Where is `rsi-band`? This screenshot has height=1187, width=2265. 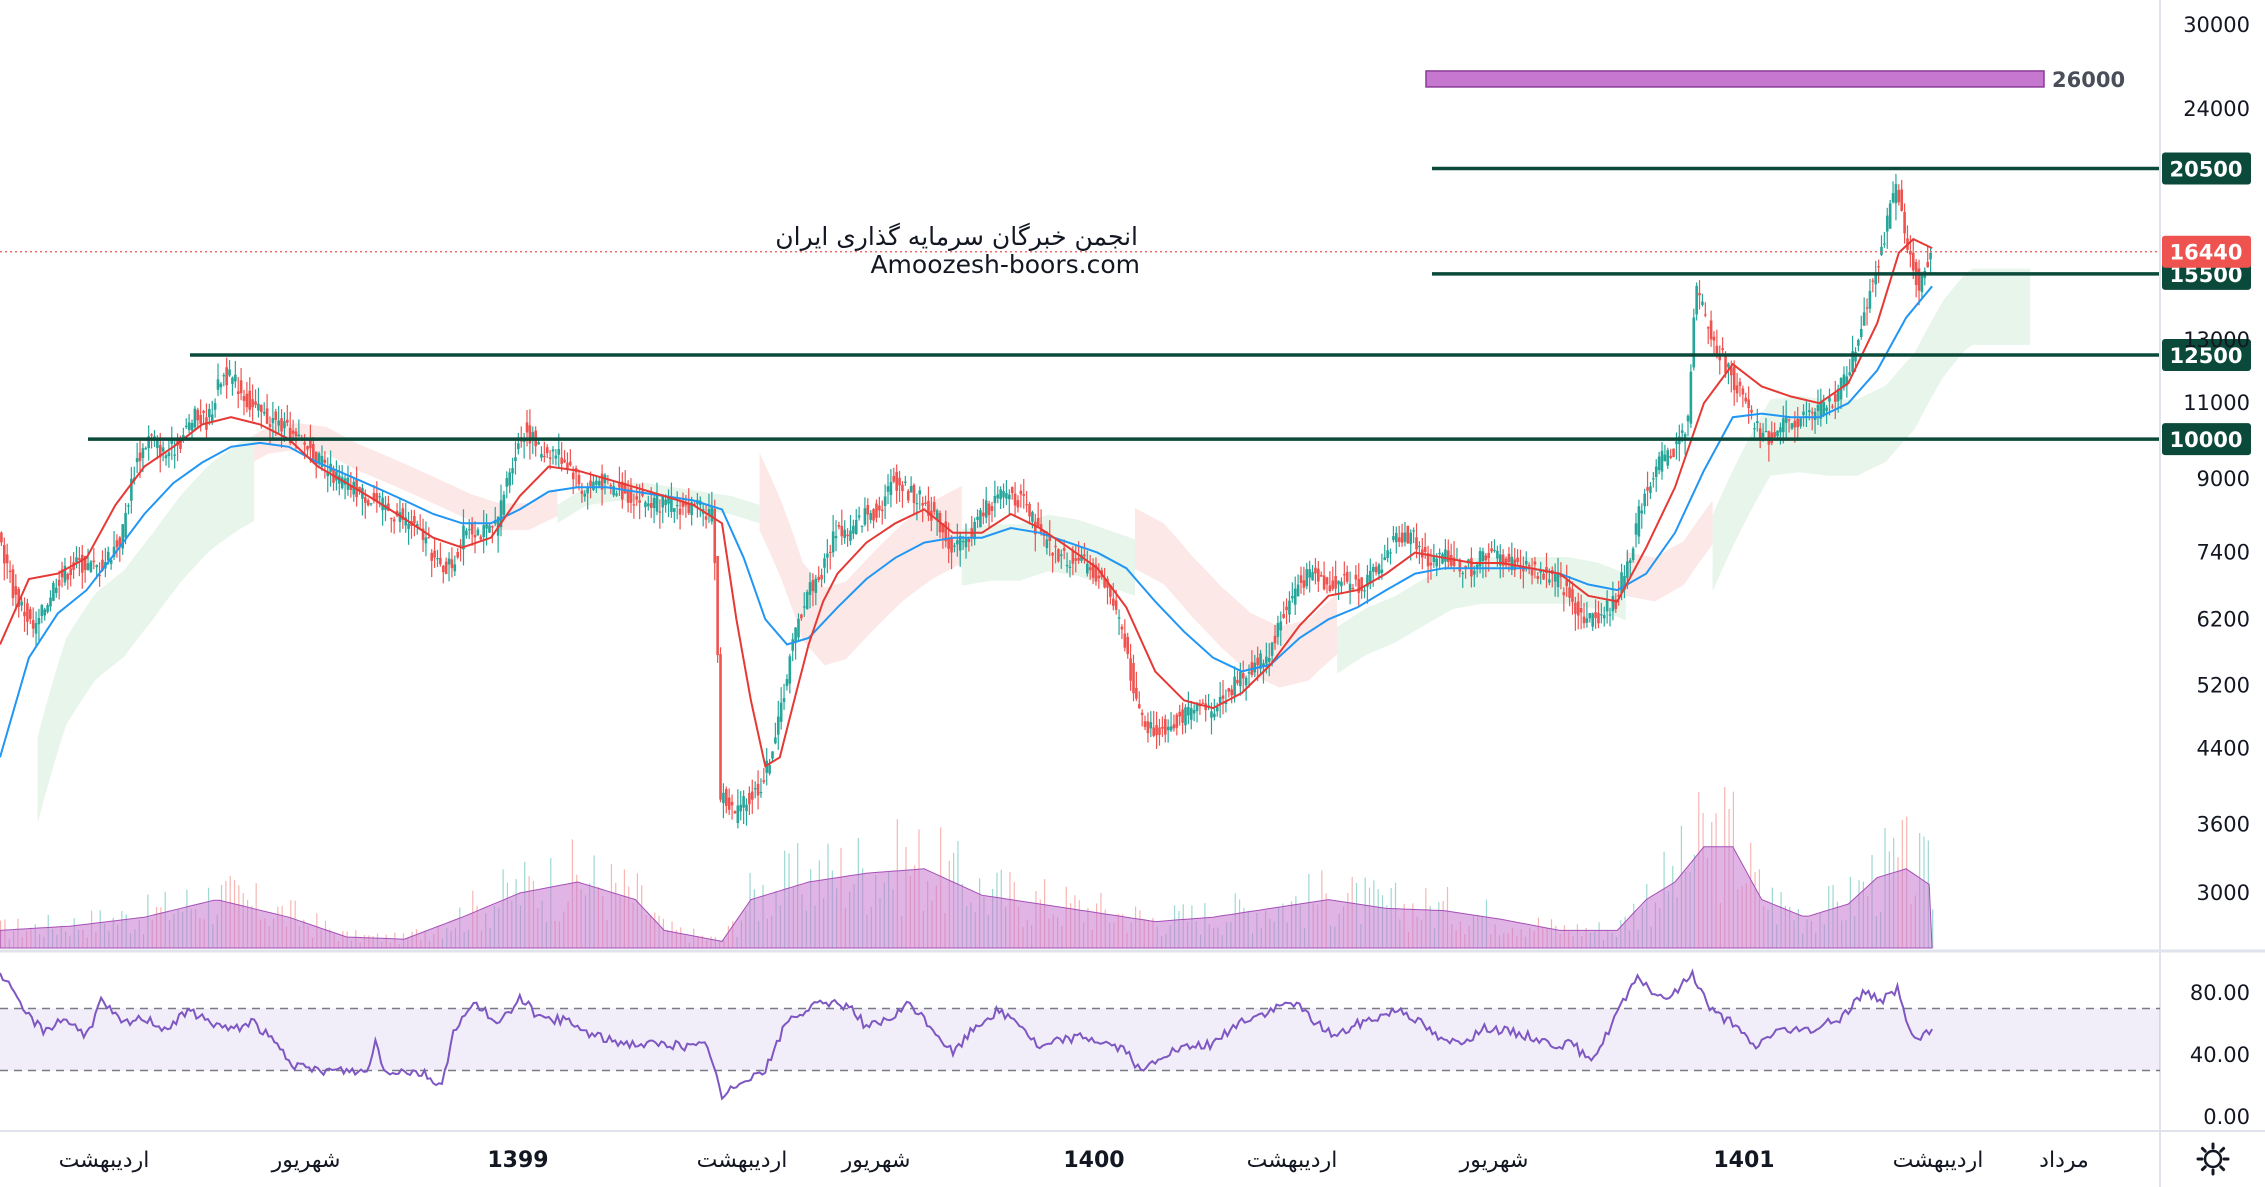 rsi-band is located at coordinates (1080, 1039).